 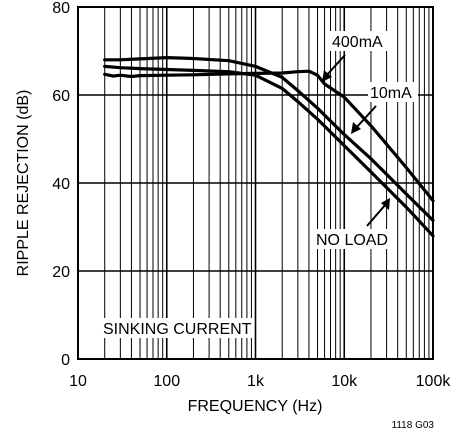 I want to click on y-tick-label: 80, so click(x=61, y=8).